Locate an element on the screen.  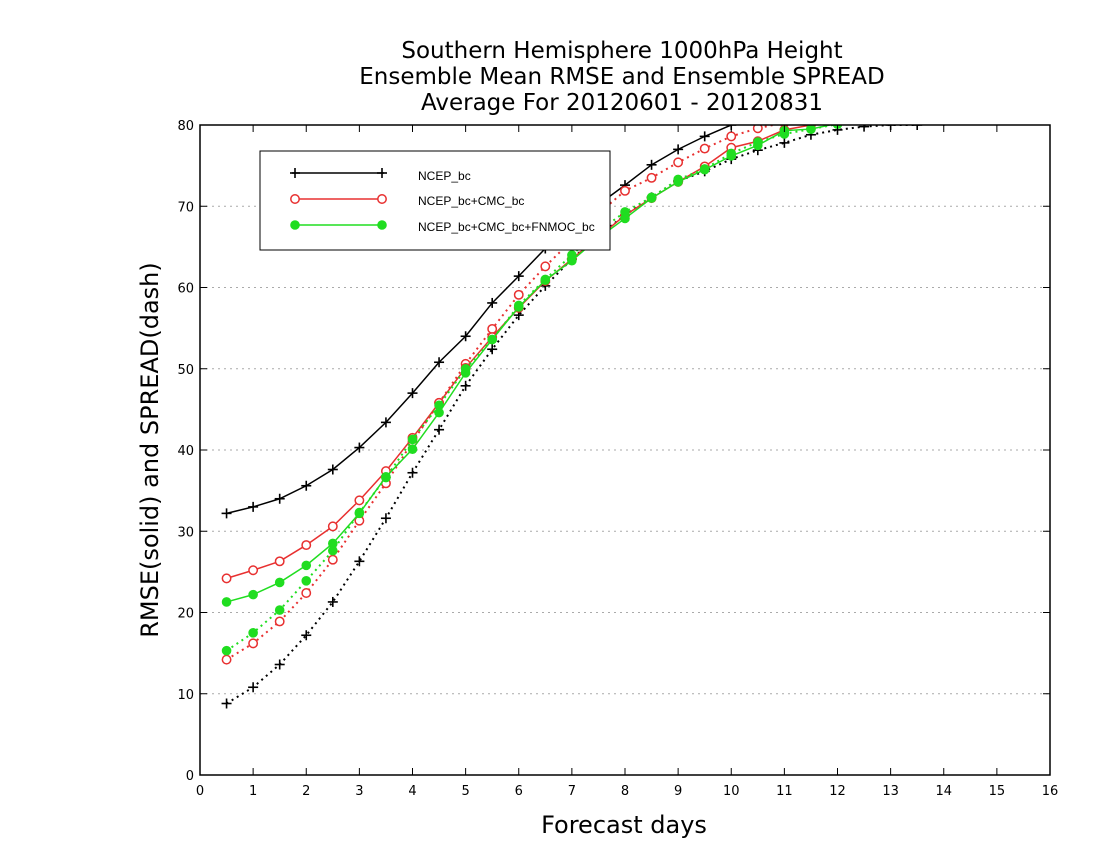
y-tick-label-4: 40 is located at coordinates (185, 451).